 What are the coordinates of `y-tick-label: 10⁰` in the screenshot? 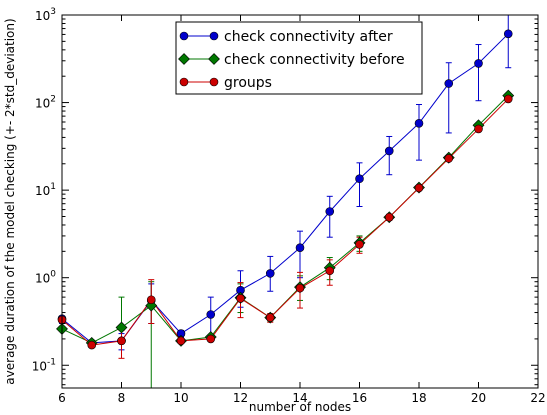 It's located at (45, 278).